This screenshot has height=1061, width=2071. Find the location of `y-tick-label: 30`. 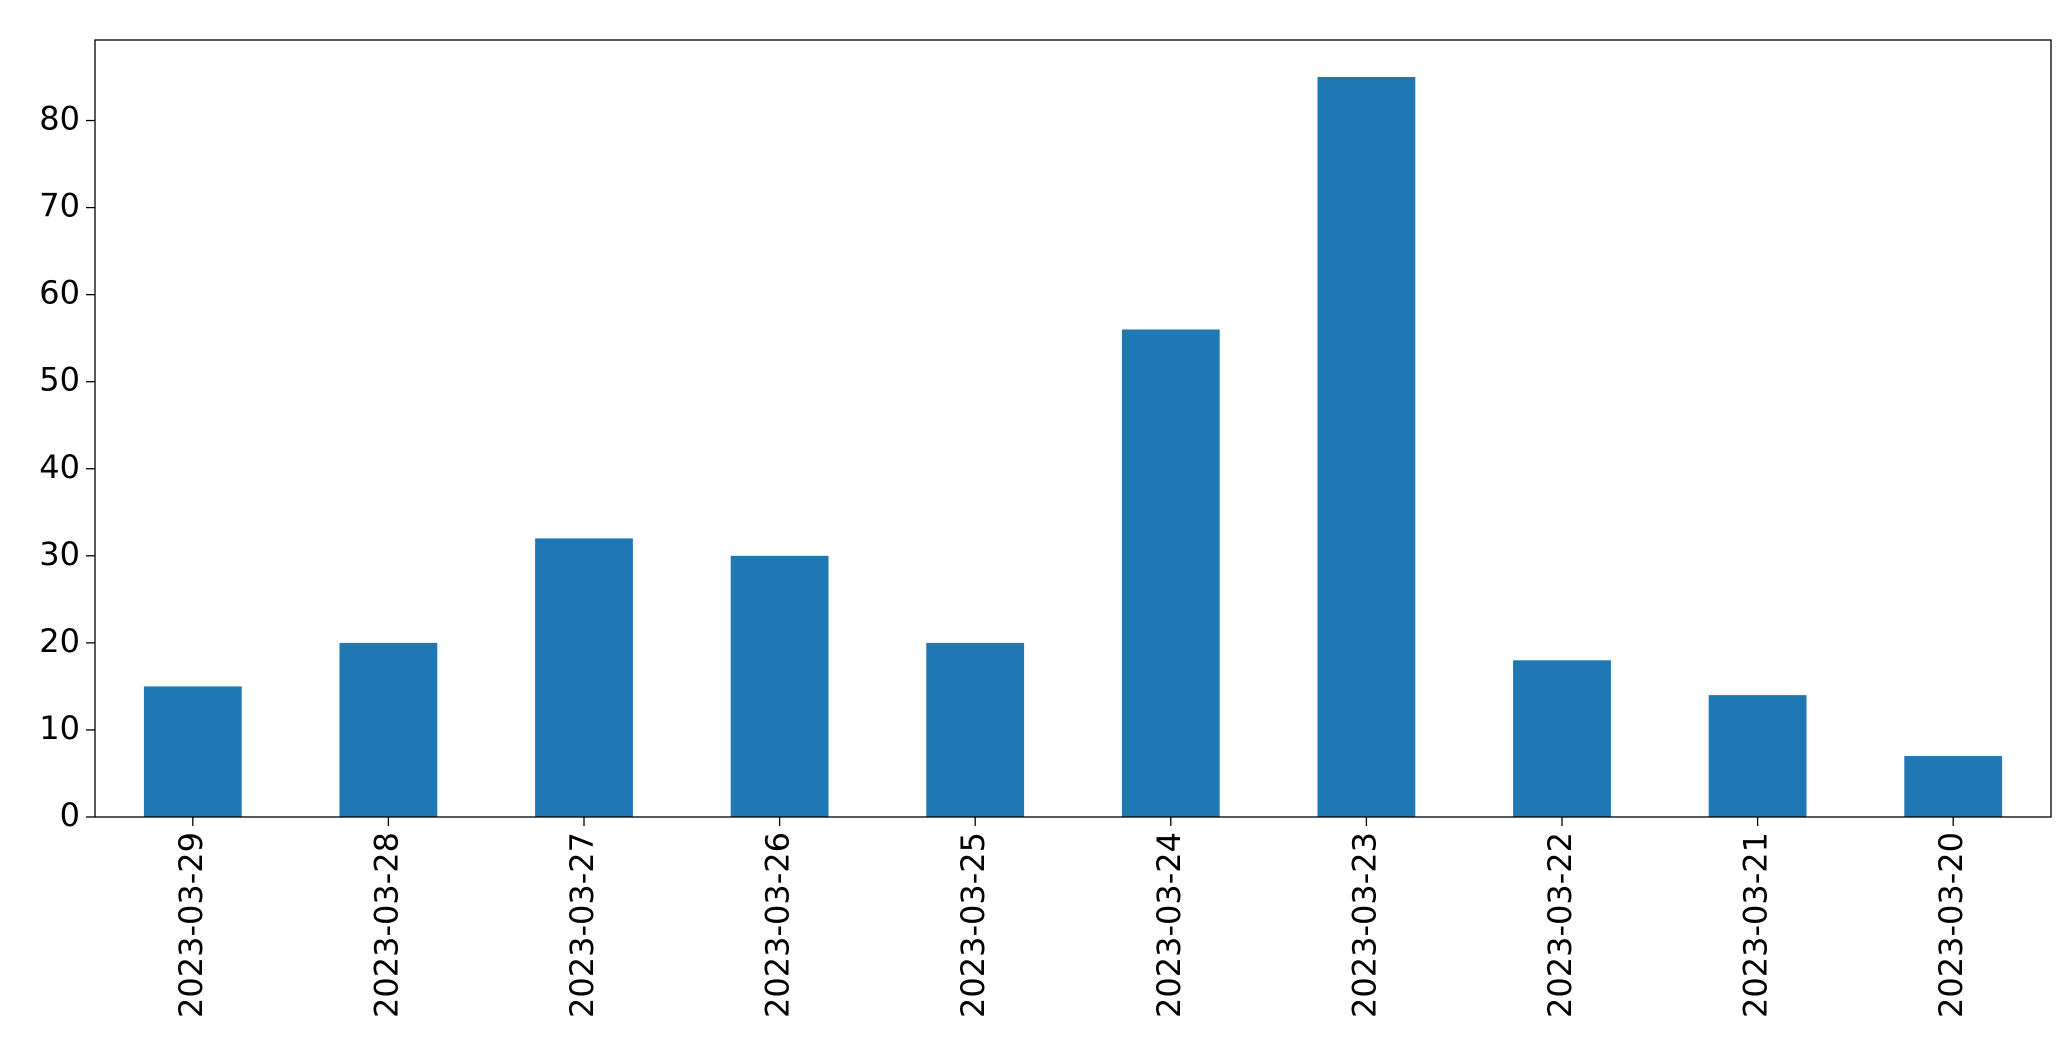

y-tick-label: 30 is located at coordinates (59, 554).